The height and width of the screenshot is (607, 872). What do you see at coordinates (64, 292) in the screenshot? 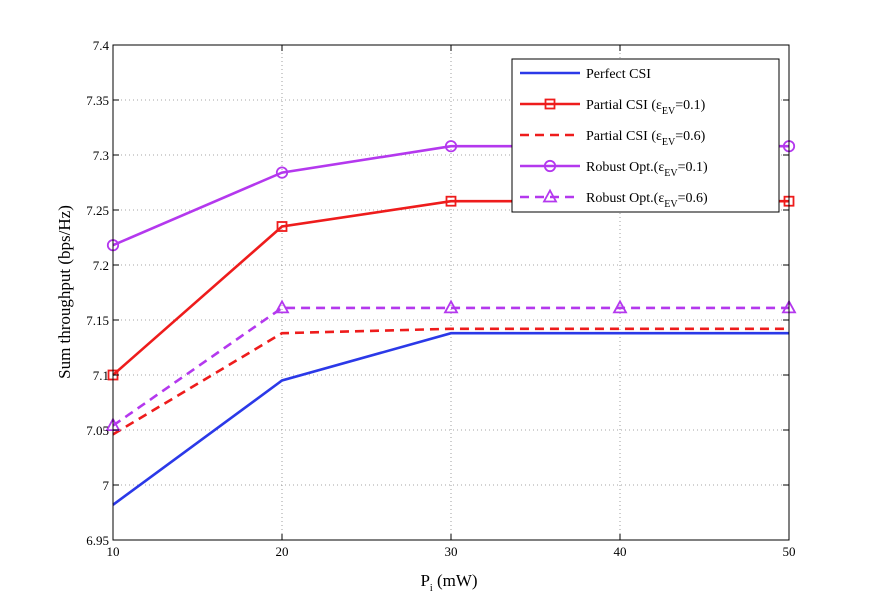
I see `y-axis-label: Sum throughput (bps/Hz)` at bounding box center [64, 292].